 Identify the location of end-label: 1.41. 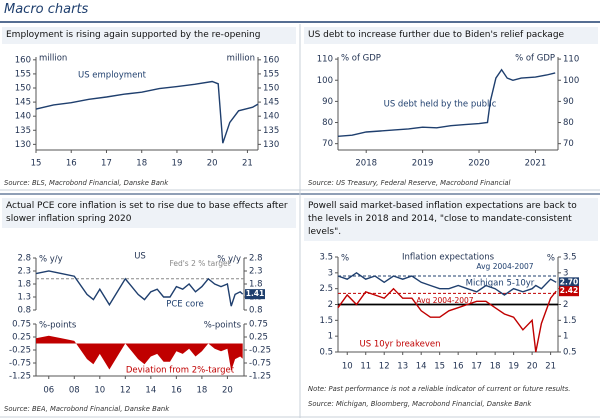
(255, 293).